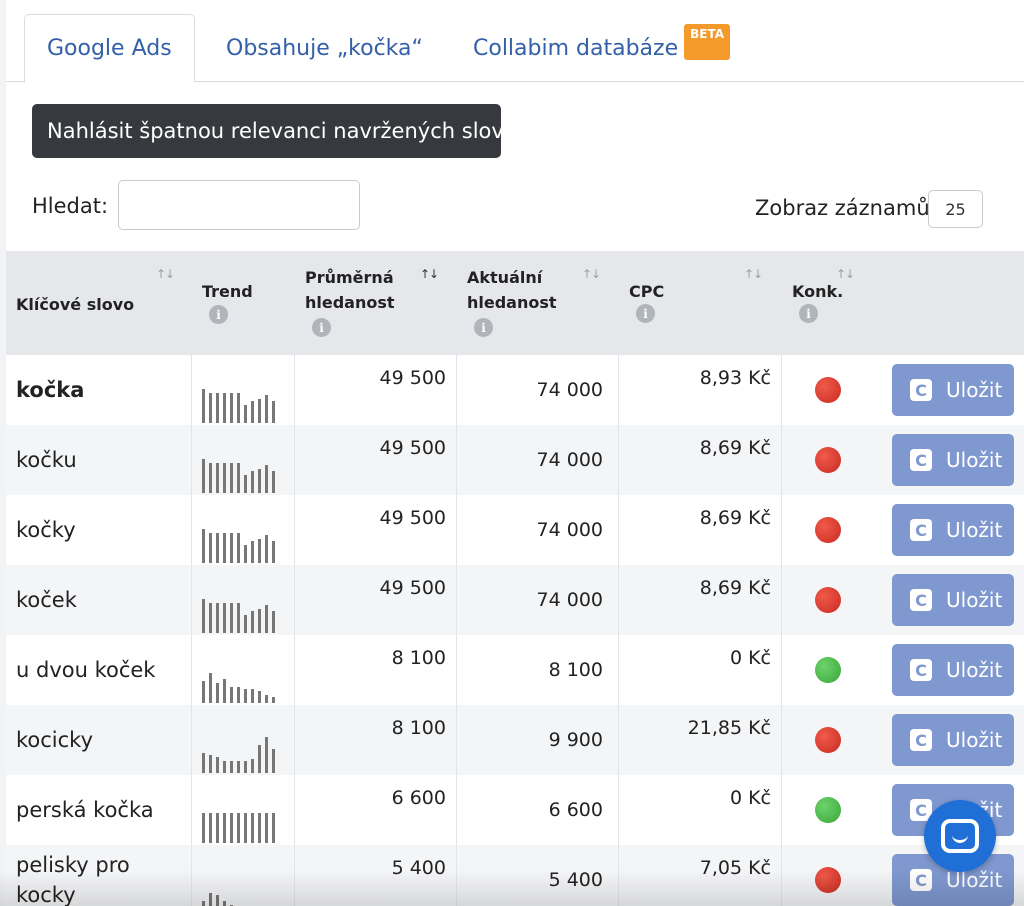 This screenshot has height=906, width=1024. Describe the element at coordinates (46, 530) in the screenshot. I see `keyword-cell: kočky` at that location.